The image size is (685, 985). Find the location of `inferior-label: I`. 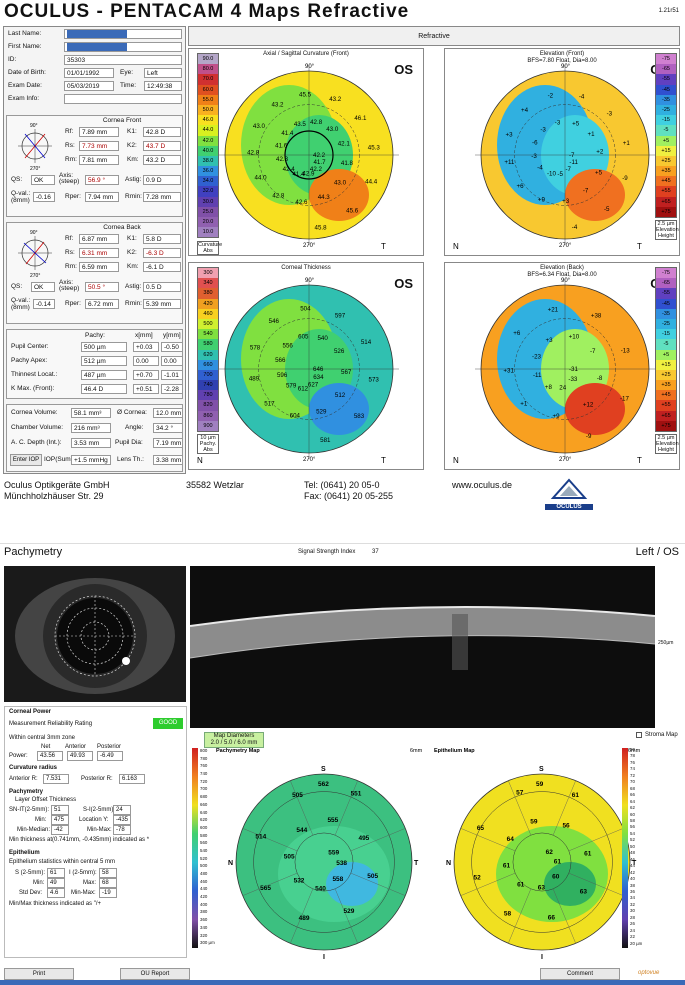

inferior-label: I is located at coordinates (324, 957).